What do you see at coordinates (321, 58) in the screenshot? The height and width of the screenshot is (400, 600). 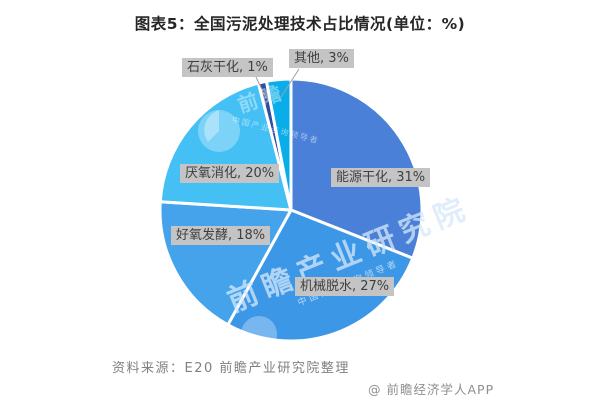 I see `slice-label-other: 其他, 3%` at bounding box center [321, 58].